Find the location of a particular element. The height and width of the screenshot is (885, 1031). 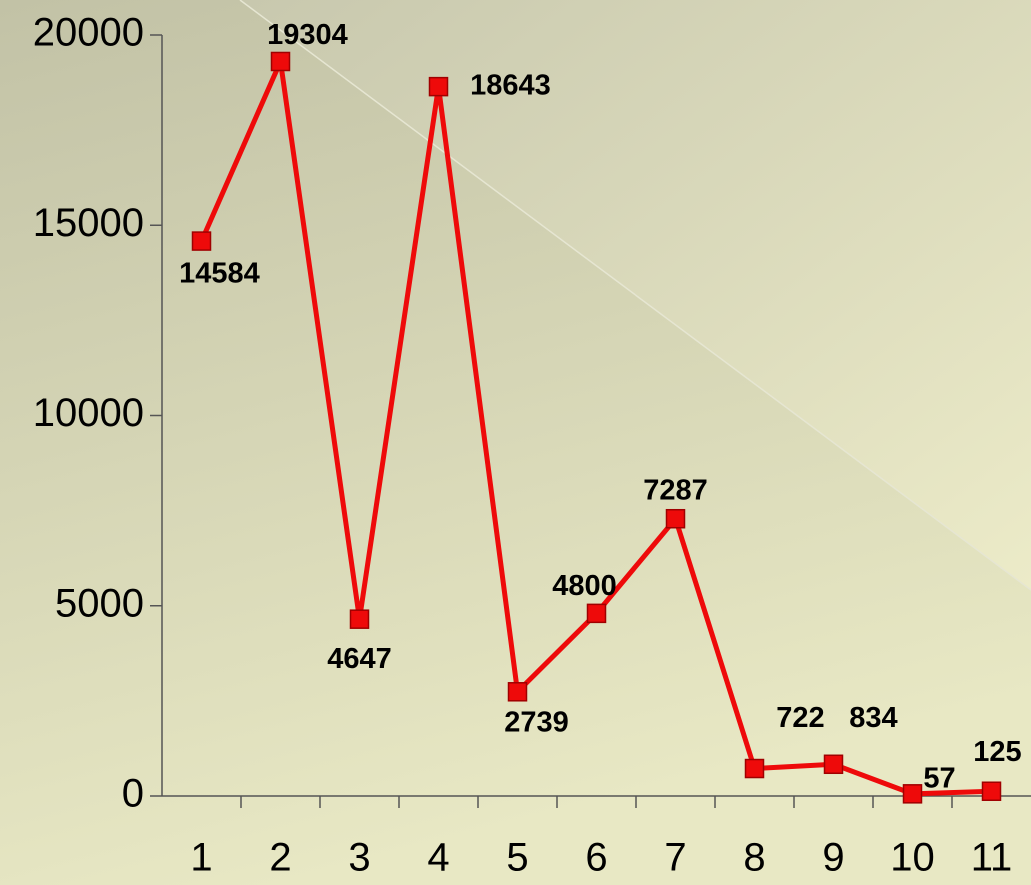

x-tick-label: 7 is located at coordinates (675, 858).